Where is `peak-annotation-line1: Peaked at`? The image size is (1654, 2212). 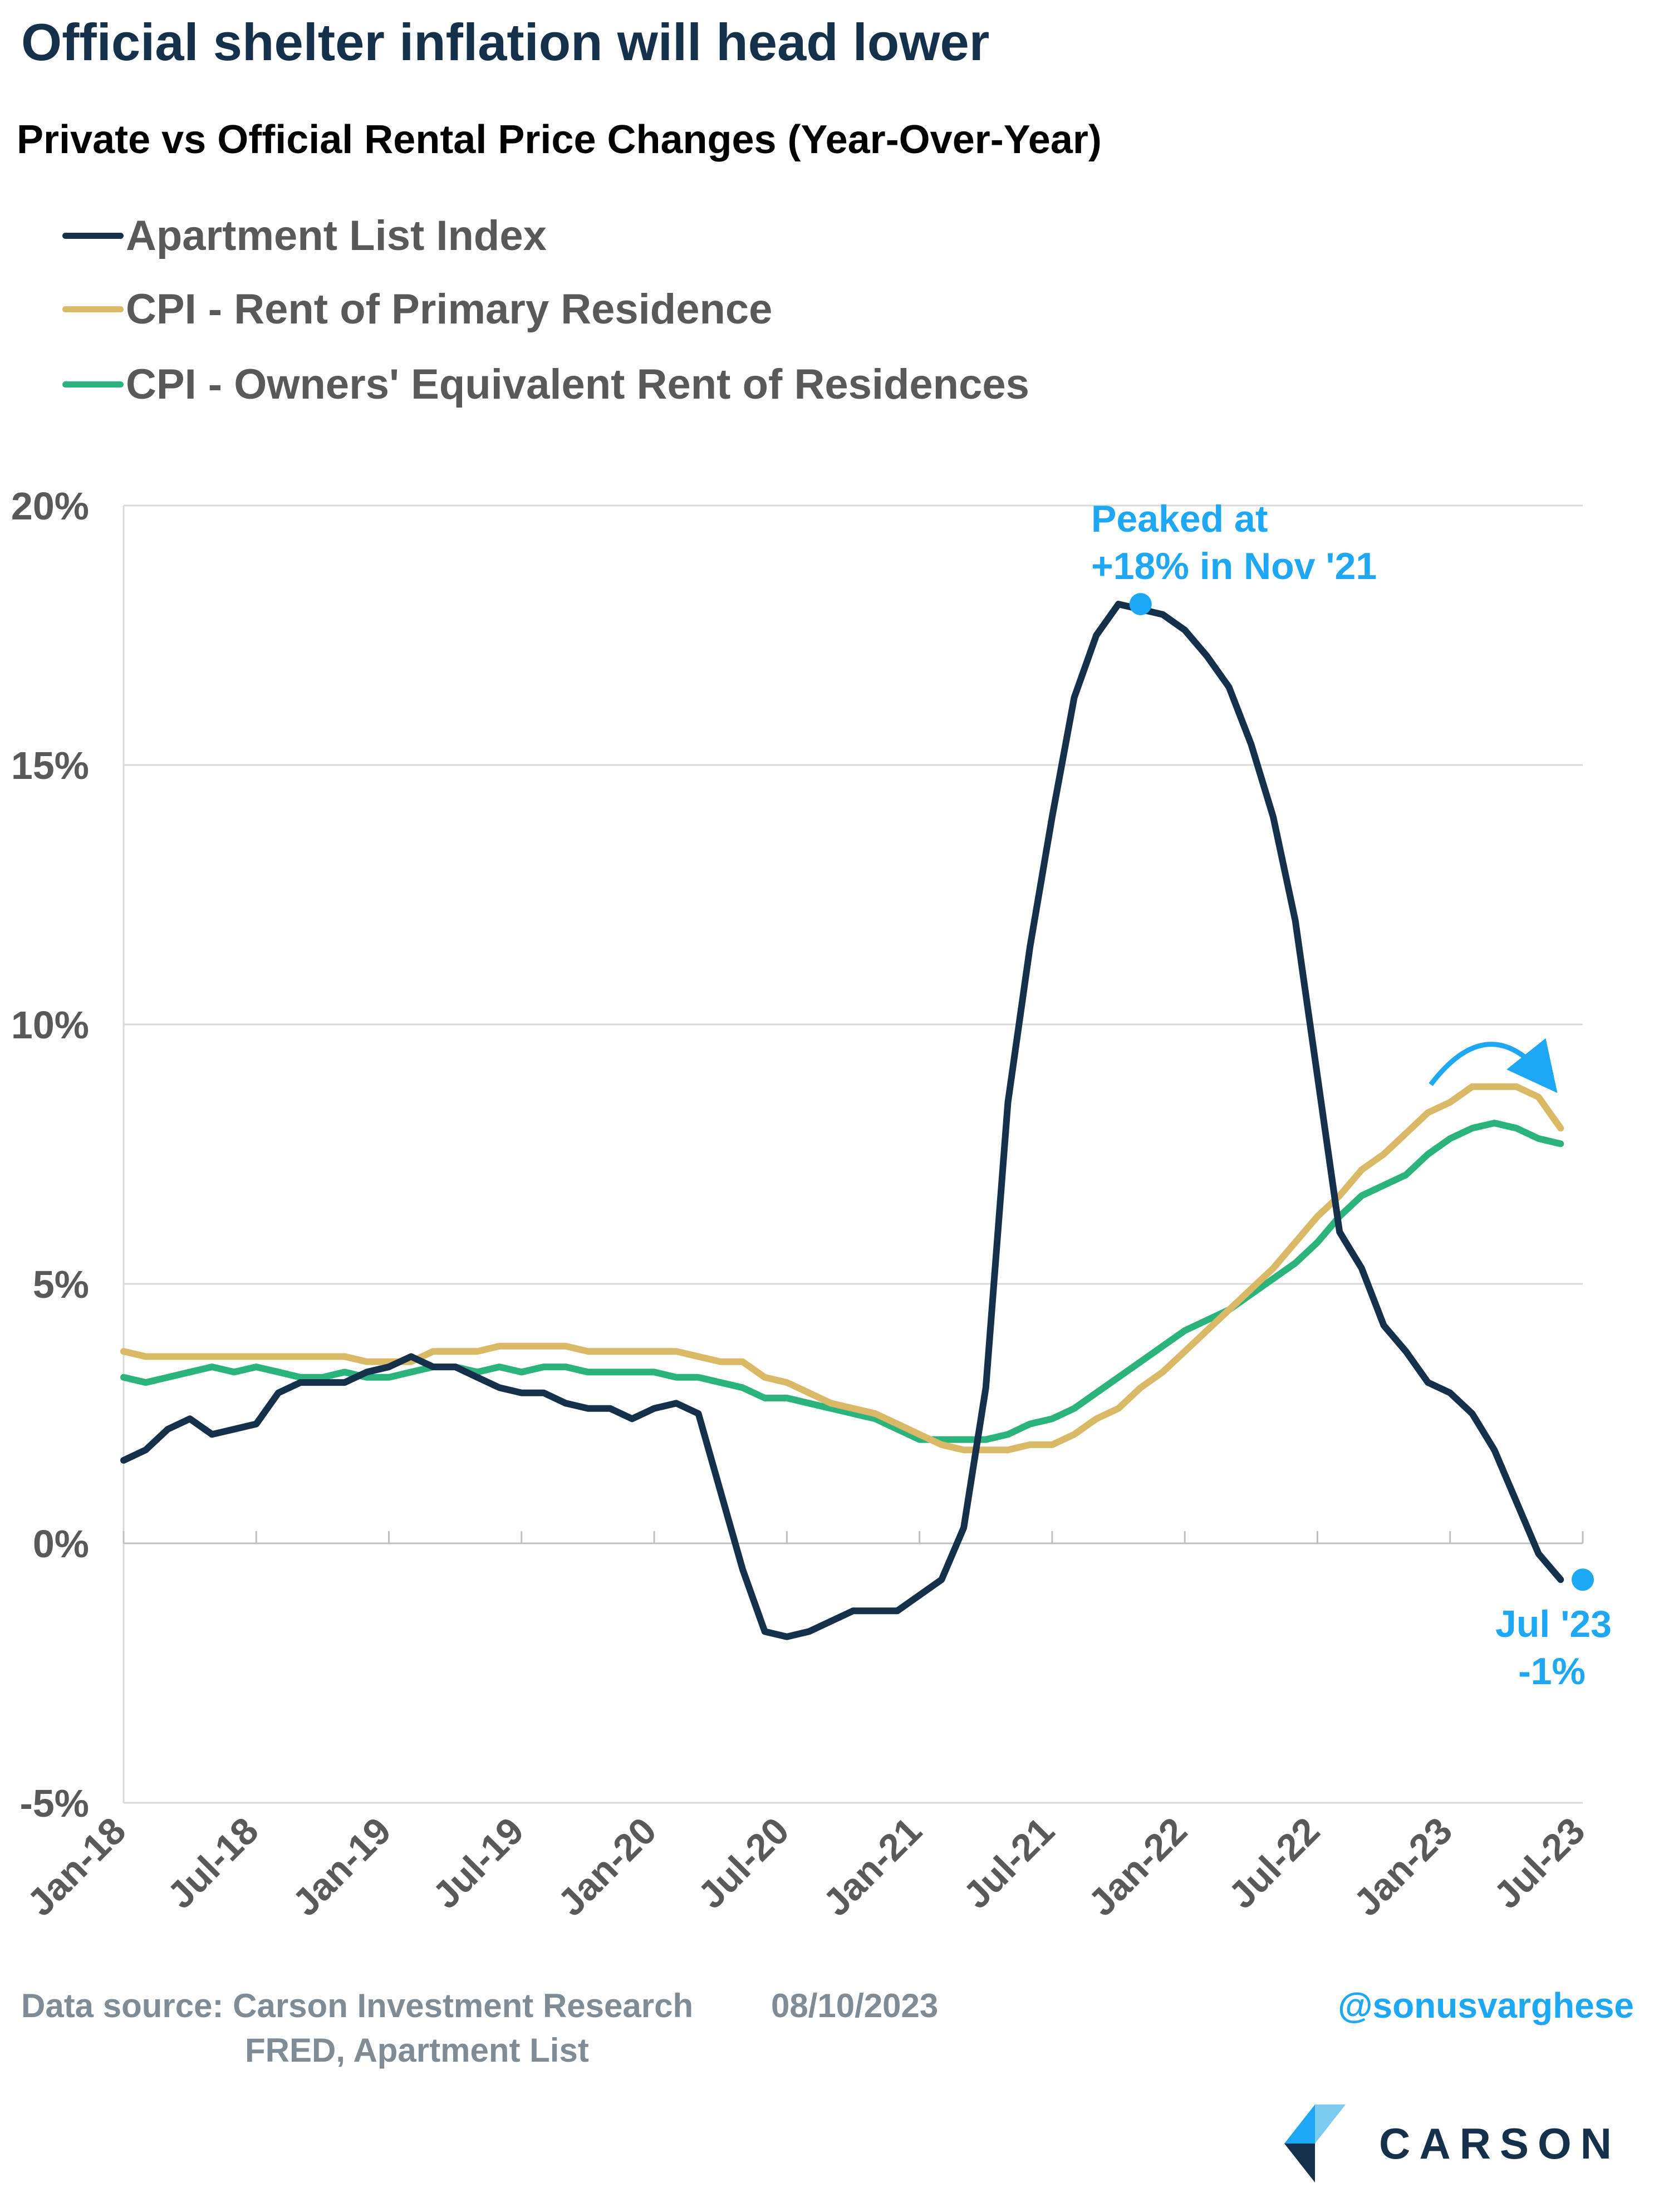 peak-annotation-line1: Peaked at is located at coordinates (1179, 519).